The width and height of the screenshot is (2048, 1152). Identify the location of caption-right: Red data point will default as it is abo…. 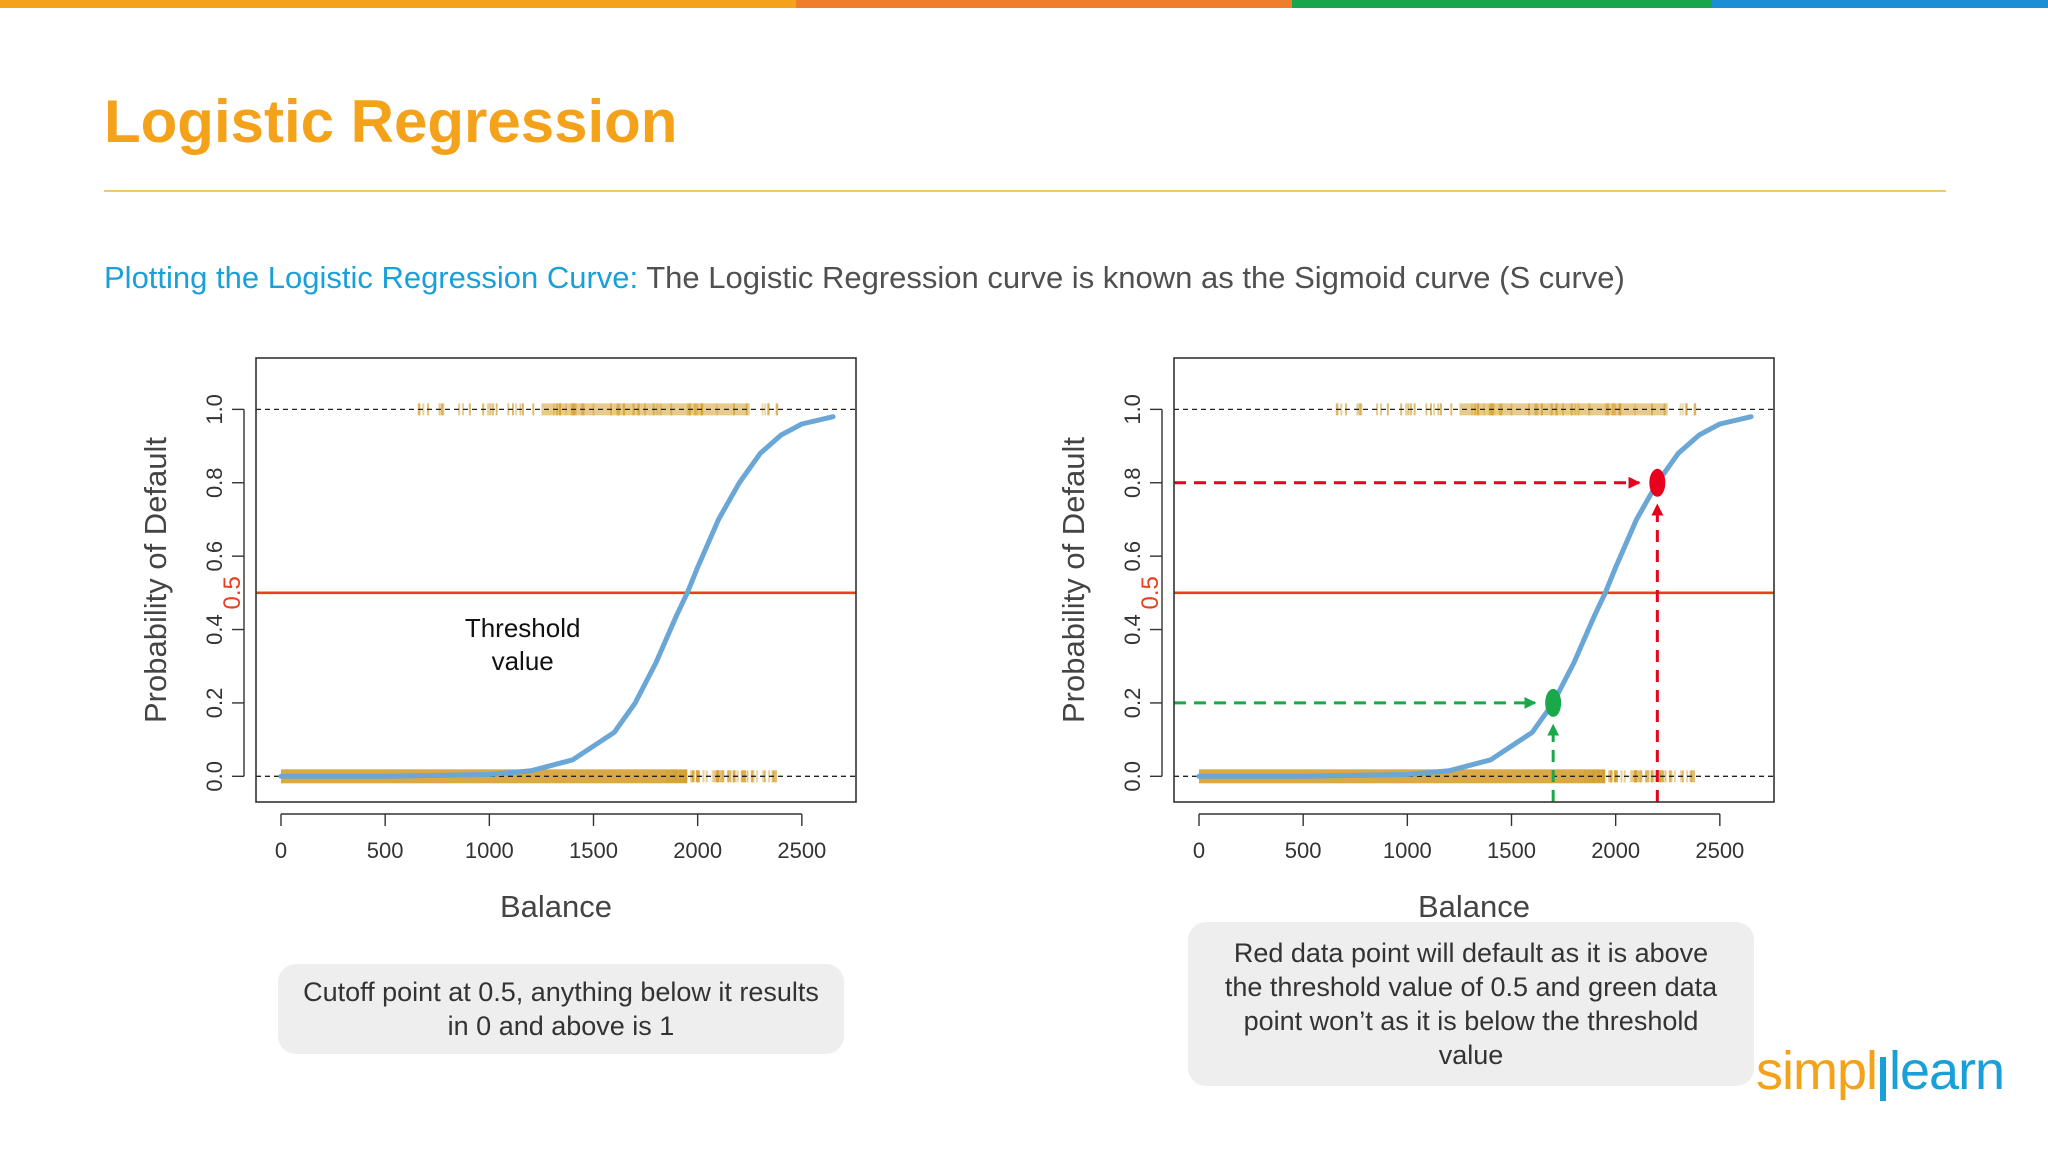
(1471, 1004).